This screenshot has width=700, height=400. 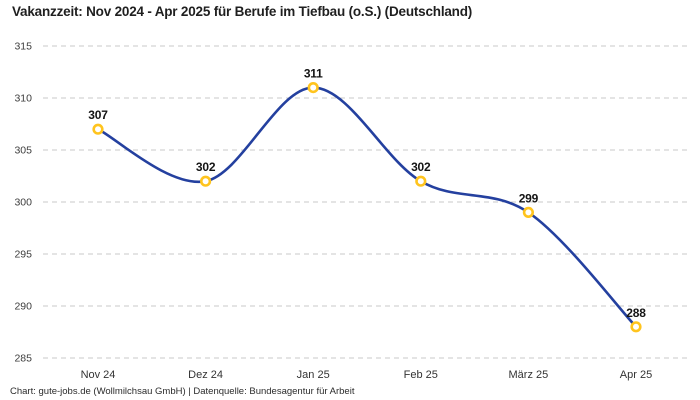 I want to click on x-axis-tick-label: Nov 24, so click(x=98, y=375).